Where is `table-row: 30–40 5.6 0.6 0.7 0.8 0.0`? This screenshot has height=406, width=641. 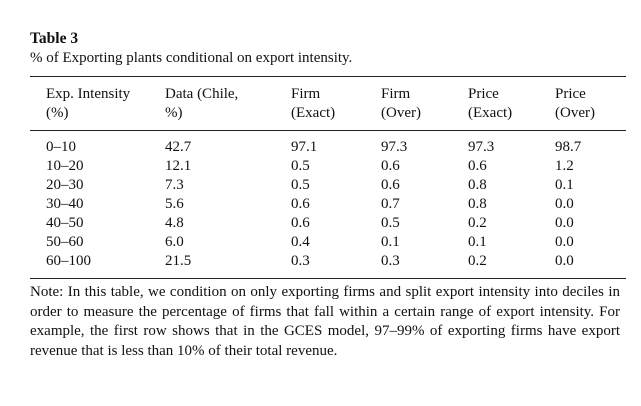
table-row: 30–40 5.6 0.6 0.7 0.8 0.0 is located at coordinates (328, 204).